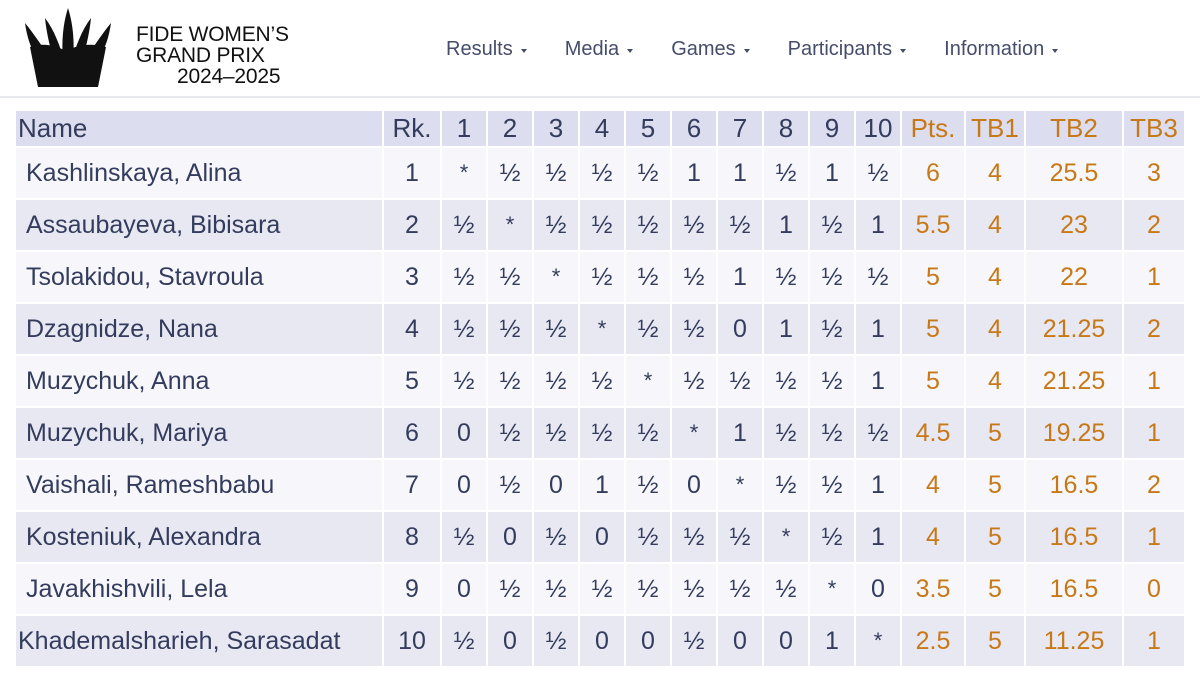 The width and height of the screenshot is (1200, 682). I want to click on logo-line-2: GRAND PRIX, so click(200, 55).